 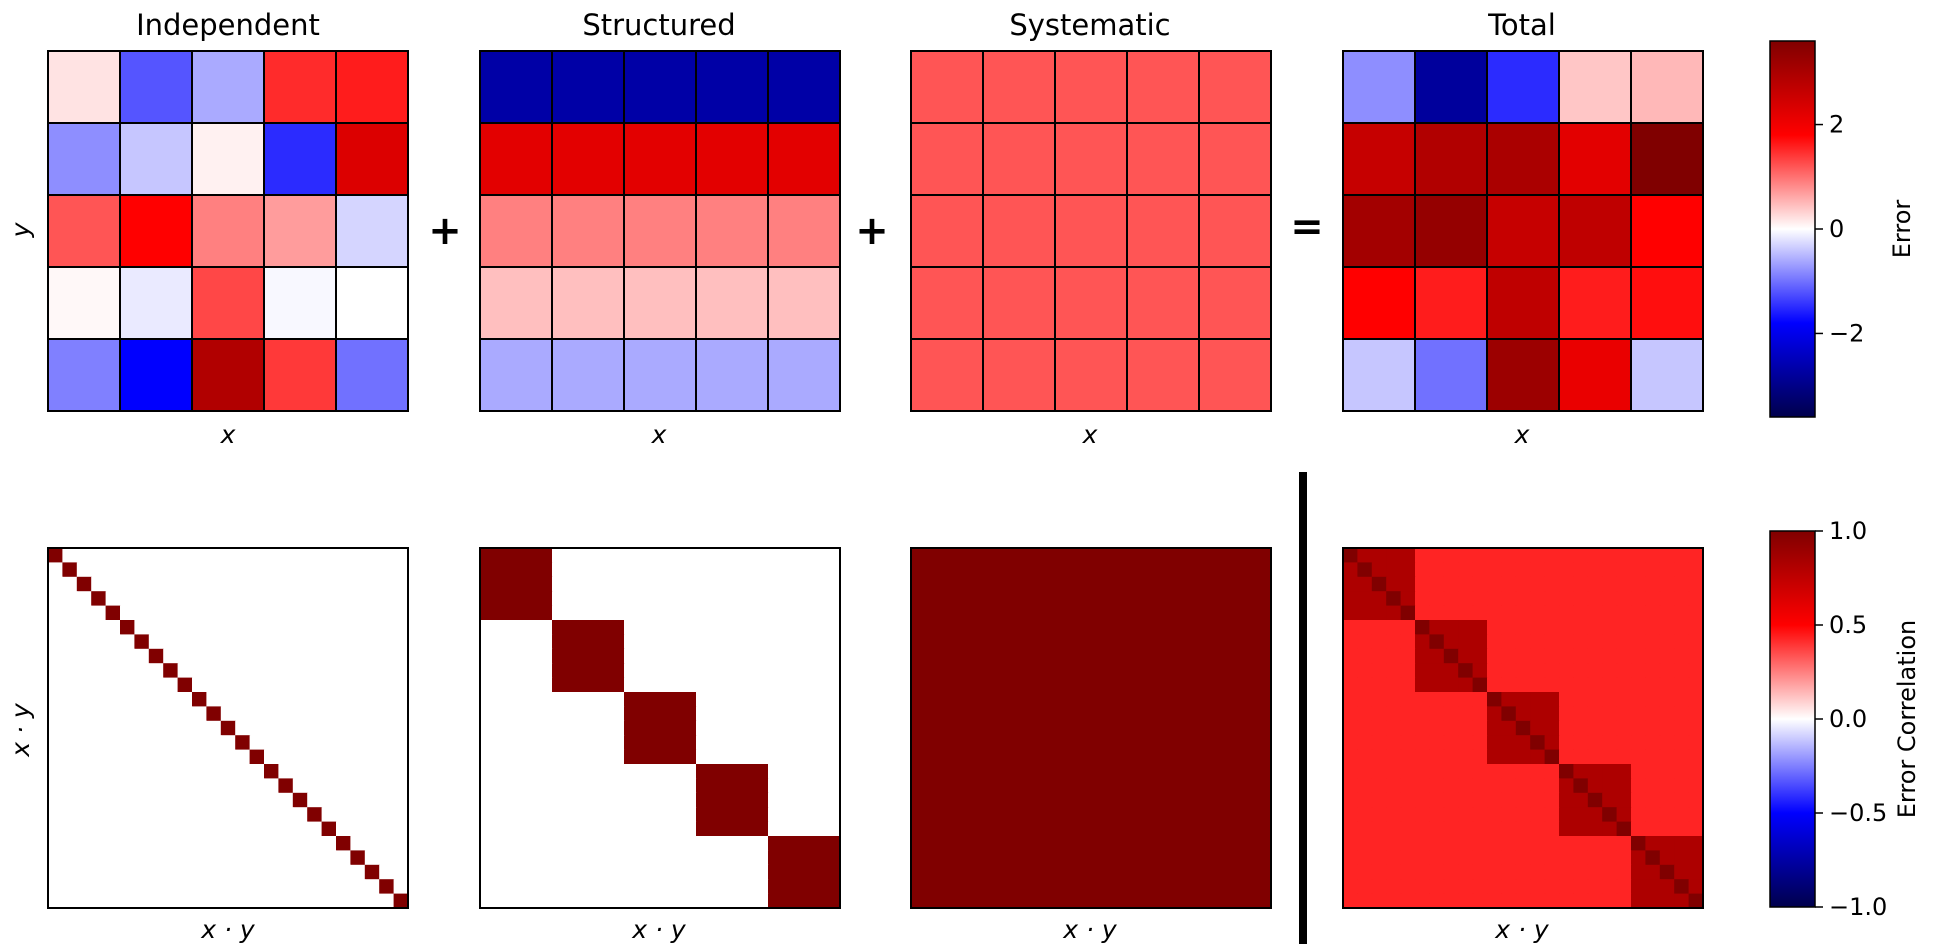 What do you see at coordinates (1307, 227) in the screenshot?
I see `equals-operator: =` at bounding box center [1307, 227].